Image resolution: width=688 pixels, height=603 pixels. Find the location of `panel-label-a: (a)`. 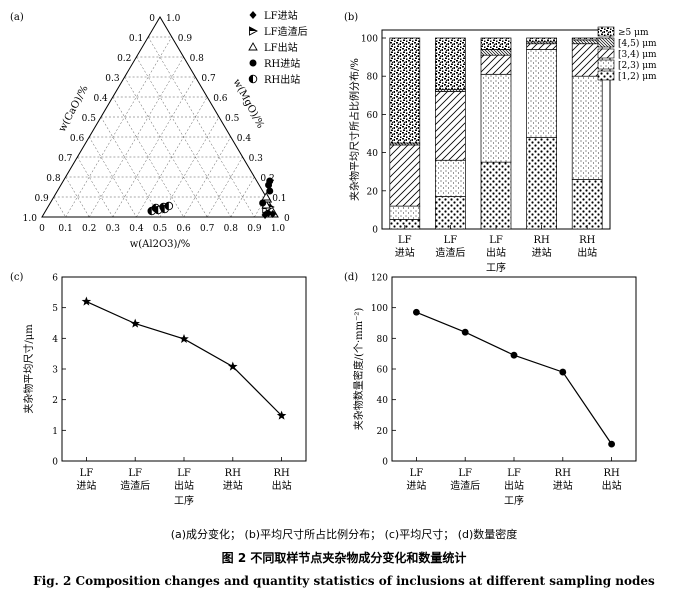

panel-label-a: (a) is located at coordinates (17, 17).